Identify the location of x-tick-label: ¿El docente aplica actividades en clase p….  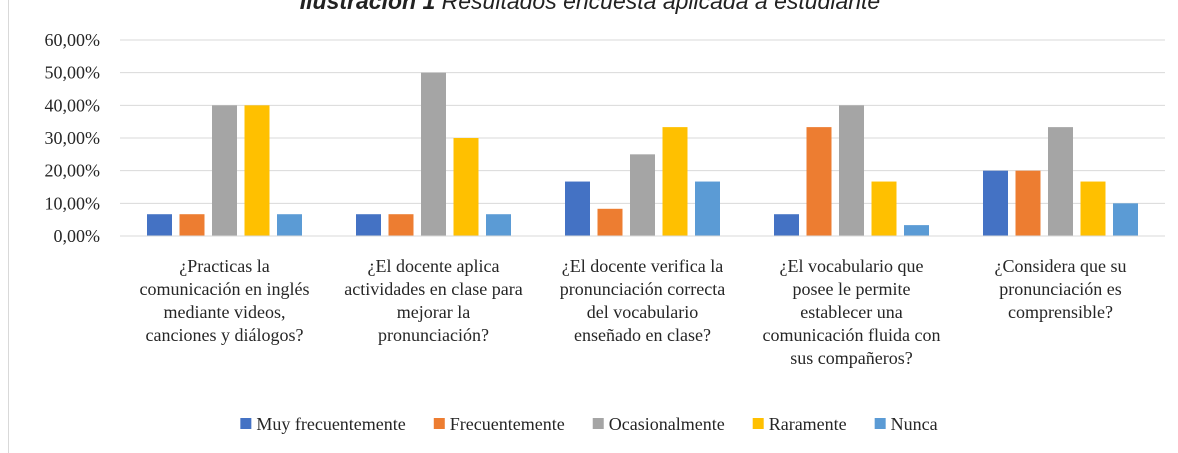
(433, 300).